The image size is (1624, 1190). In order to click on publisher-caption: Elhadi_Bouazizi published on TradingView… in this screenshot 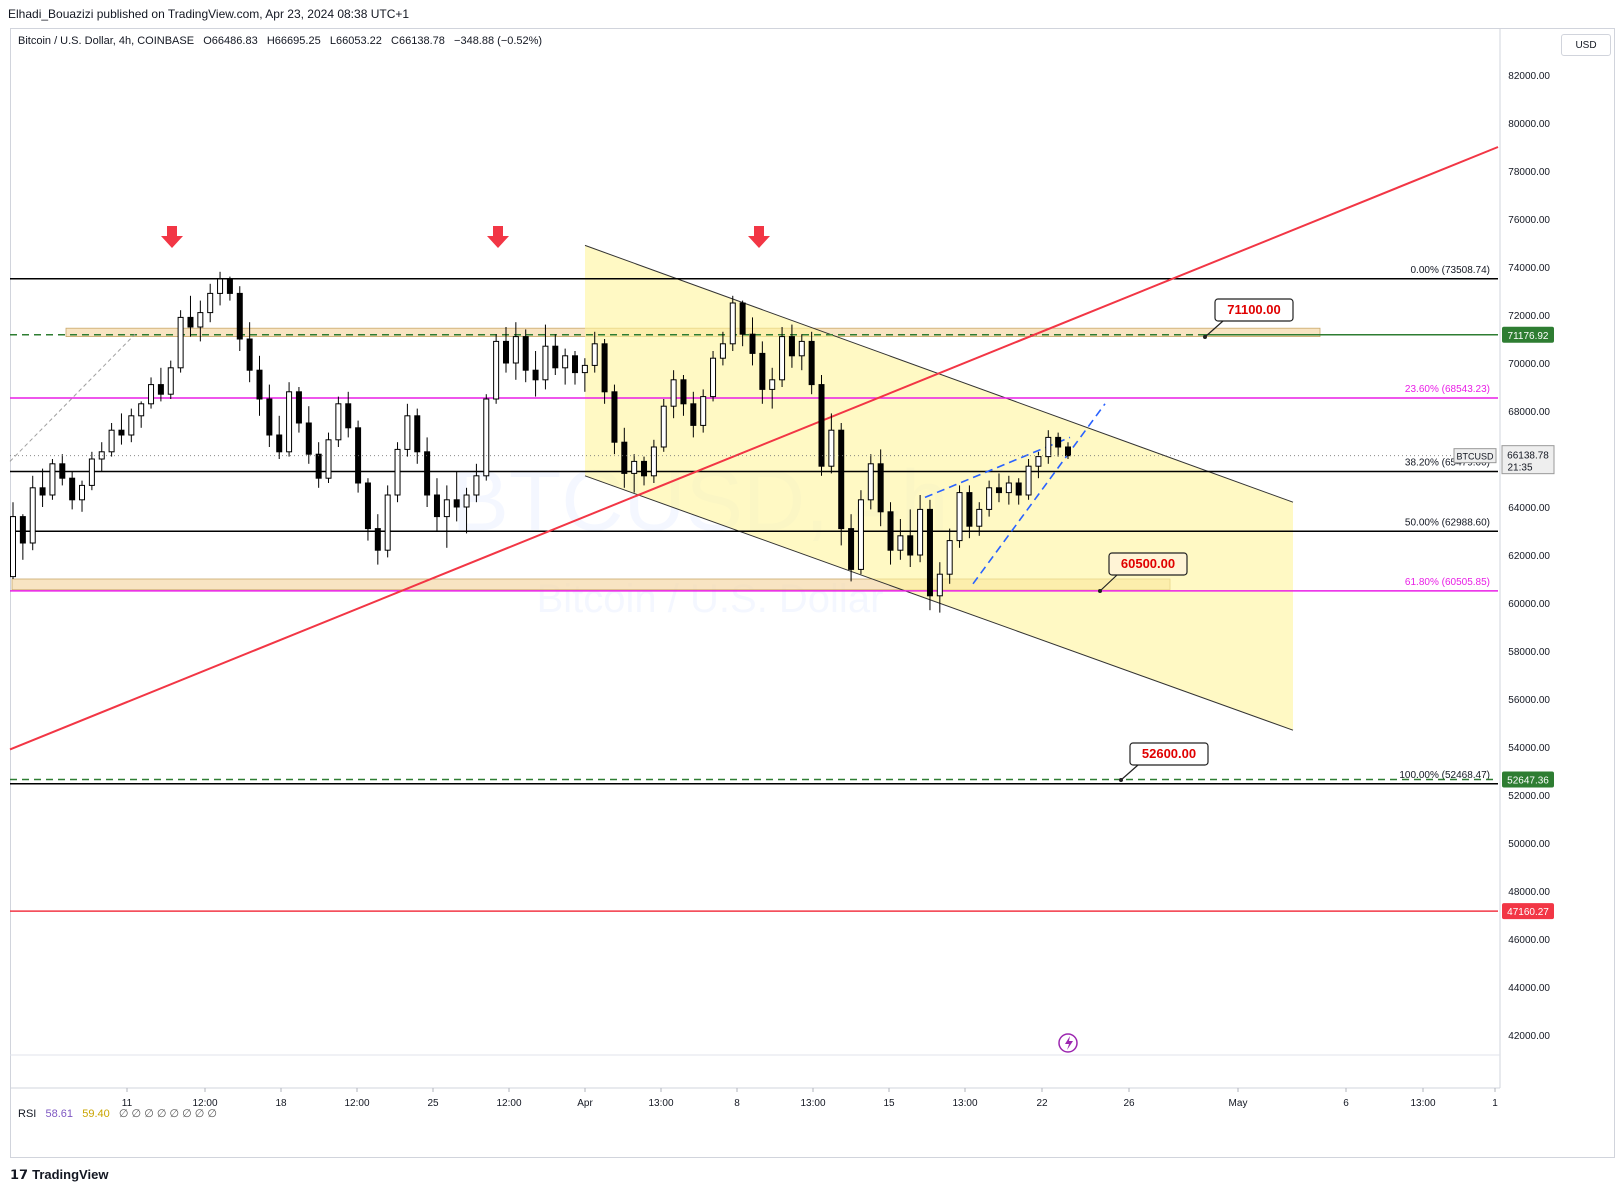, I will do `click(209, 14)`.